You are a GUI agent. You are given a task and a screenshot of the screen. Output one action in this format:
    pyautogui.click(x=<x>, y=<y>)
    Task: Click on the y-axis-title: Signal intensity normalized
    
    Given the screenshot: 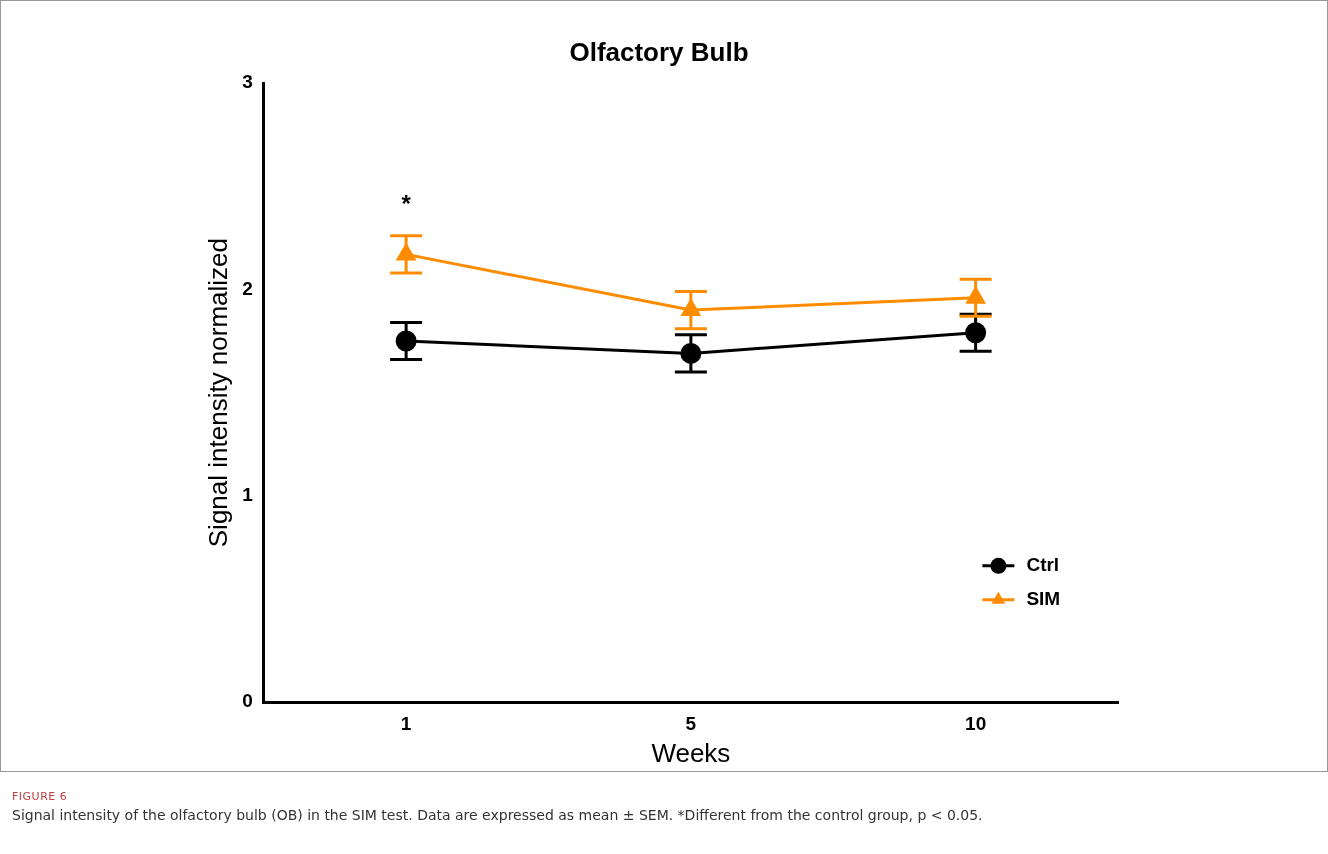 What is the action you would take?
    pyautogui.click(x=217, y=392)
    